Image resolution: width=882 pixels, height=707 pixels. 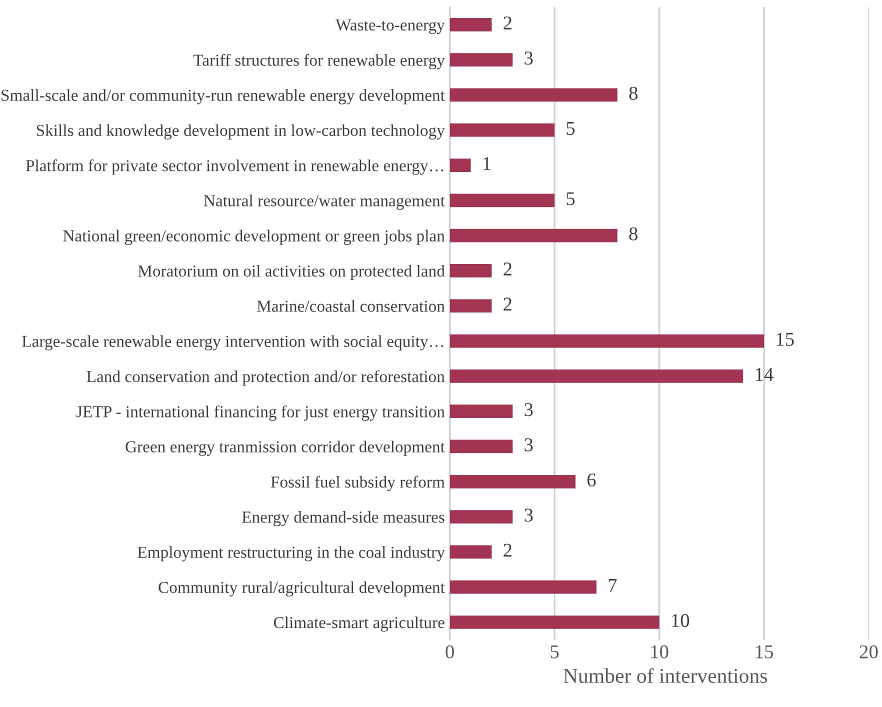 What do you see at coordinates (319, 62) in the screenshot?
I see `y-tick-label: Tariff structures for renewable energy` at bounding box center [319, 62].